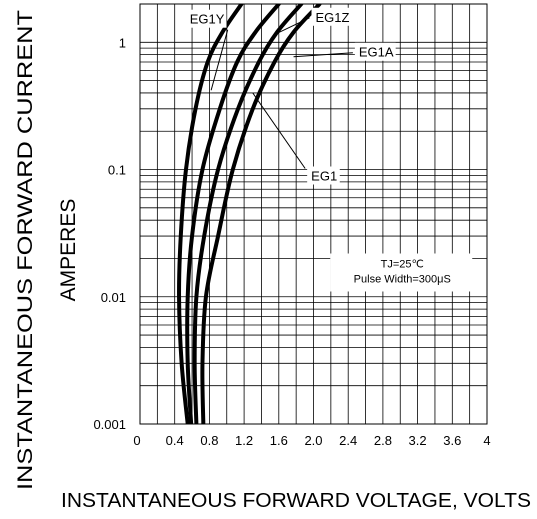 Image resolution: width=537 pixels, height=519 pixels. I want to click on x-tick-label: 1.6, so click(279, 440).